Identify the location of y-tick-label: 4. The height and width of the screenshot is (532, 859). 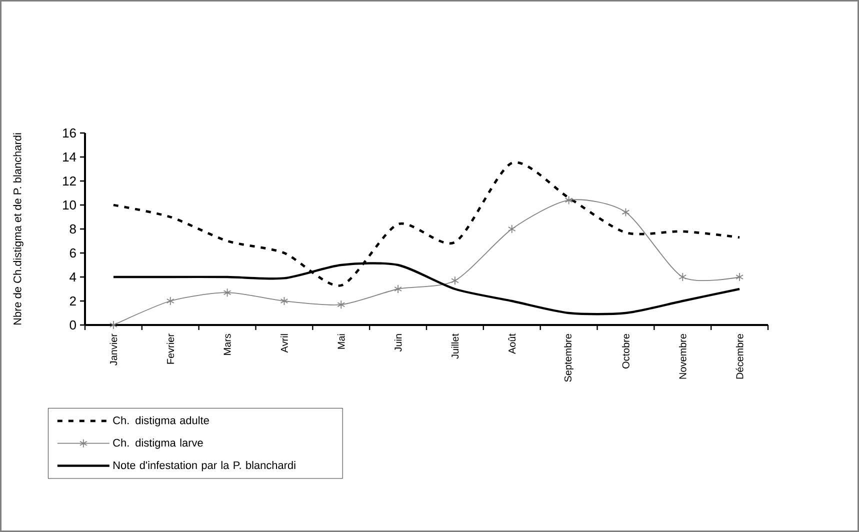
(73, 277).